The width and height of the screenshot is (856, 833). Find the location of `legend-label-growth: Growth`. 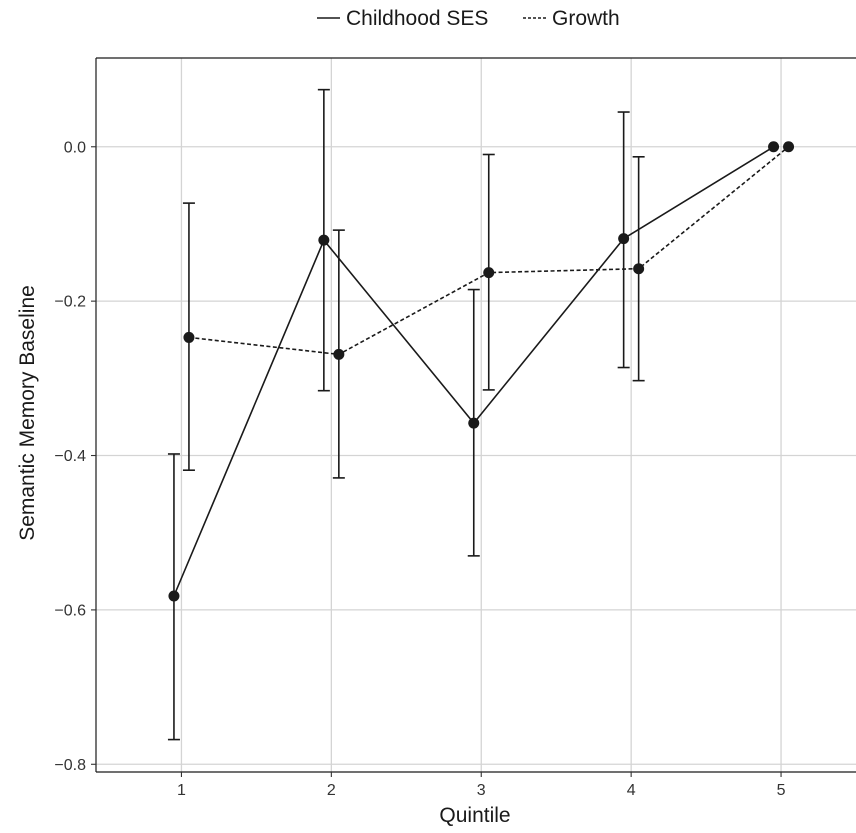

legend-label-growth: Growth is located at coordinates (586, 18).